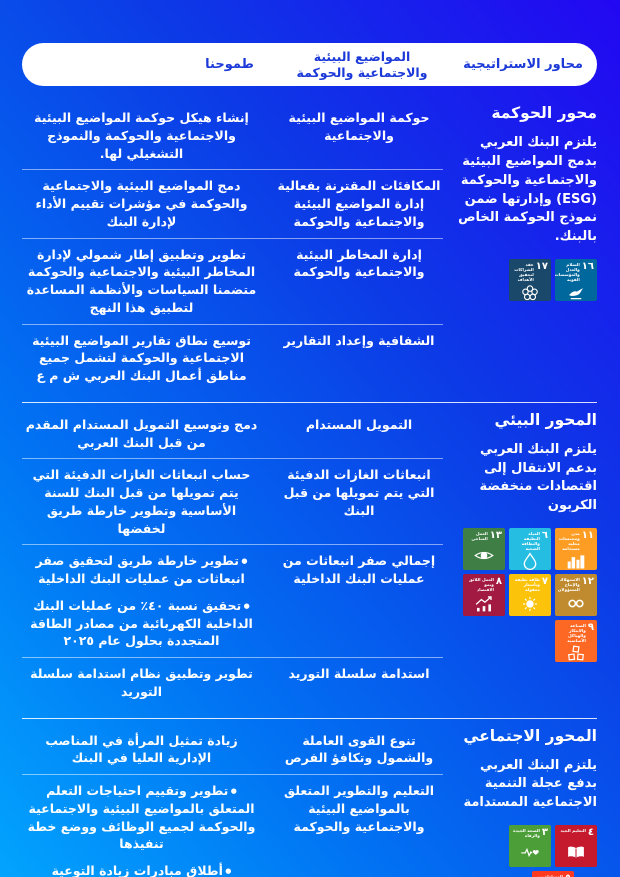  I want to click on sdg-4-tile: ٤ التعليم الجيد, so click(576, 846).